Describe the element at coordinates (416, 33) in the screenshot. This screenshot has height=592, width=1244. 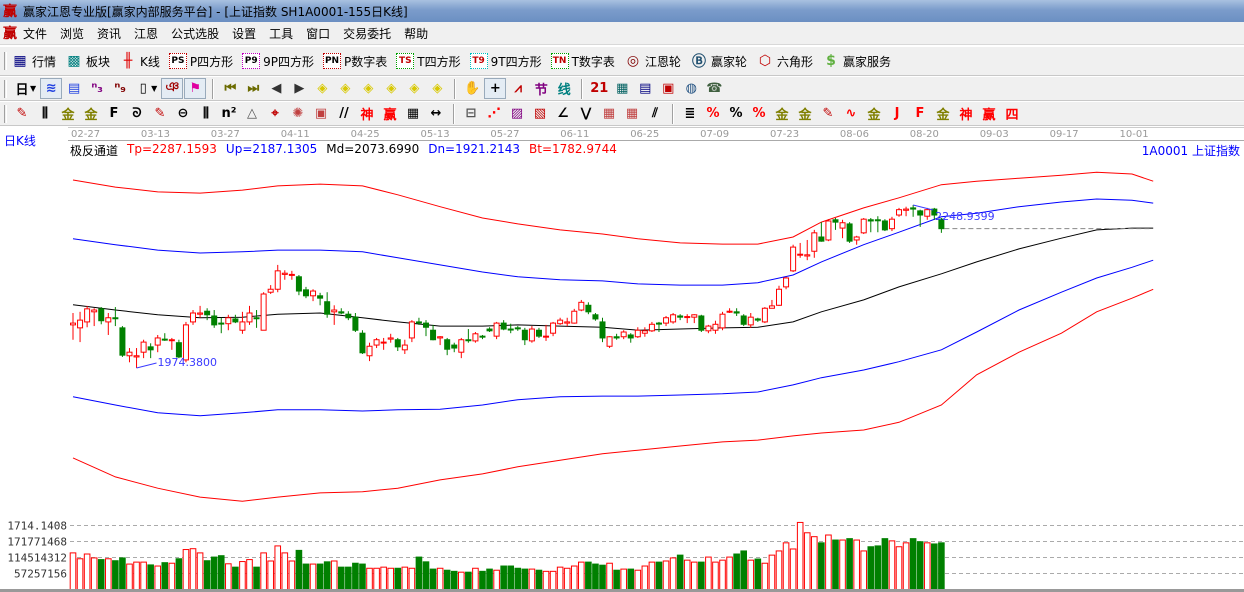
I see `menu-help: 帮助` at that location.